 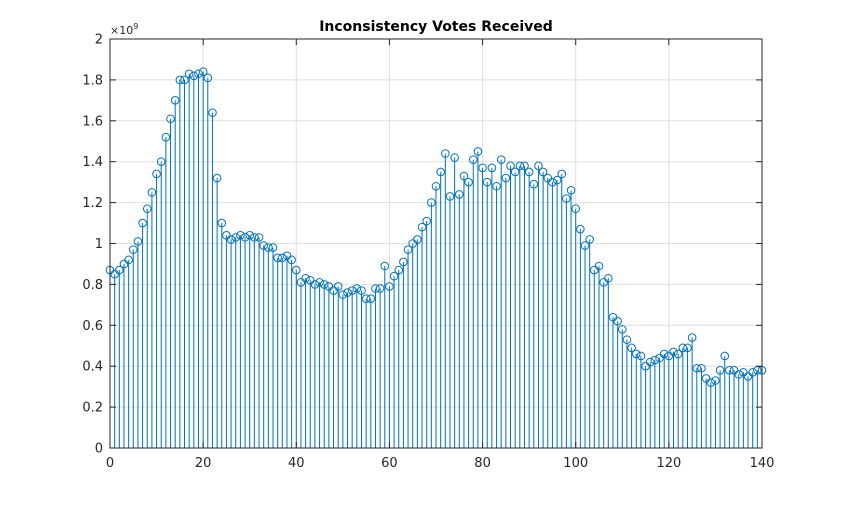 What do you see at coordinates (296, 463) in the screenshot?
I see `x-tick-label: 40` at bounding box center [296, 463].